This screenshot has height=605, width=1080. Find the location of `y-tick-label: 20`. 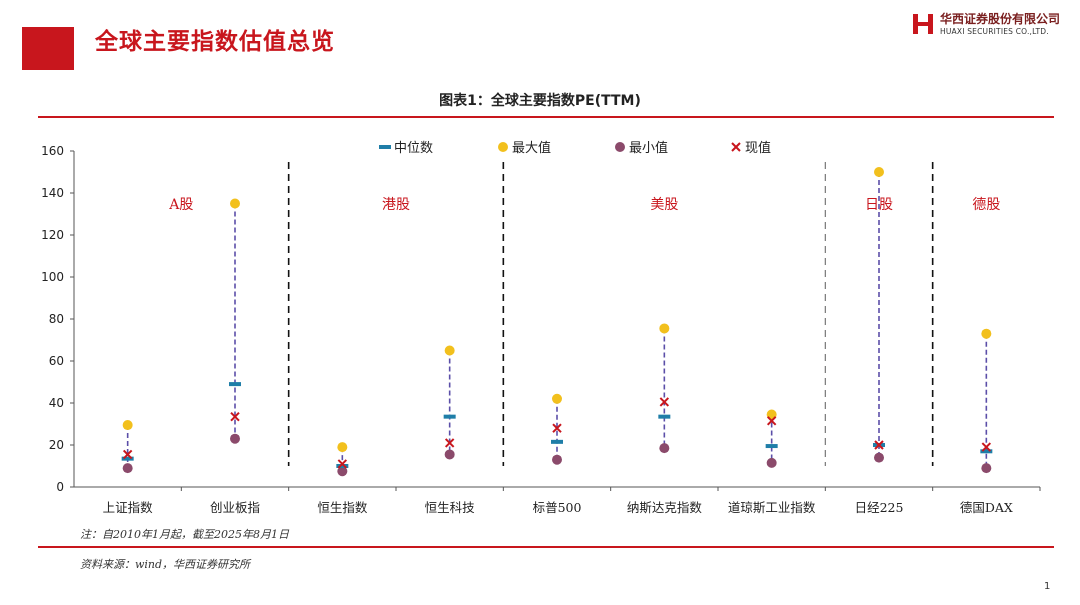

y-tick-label: 20 is located at coordinates (56, 445).